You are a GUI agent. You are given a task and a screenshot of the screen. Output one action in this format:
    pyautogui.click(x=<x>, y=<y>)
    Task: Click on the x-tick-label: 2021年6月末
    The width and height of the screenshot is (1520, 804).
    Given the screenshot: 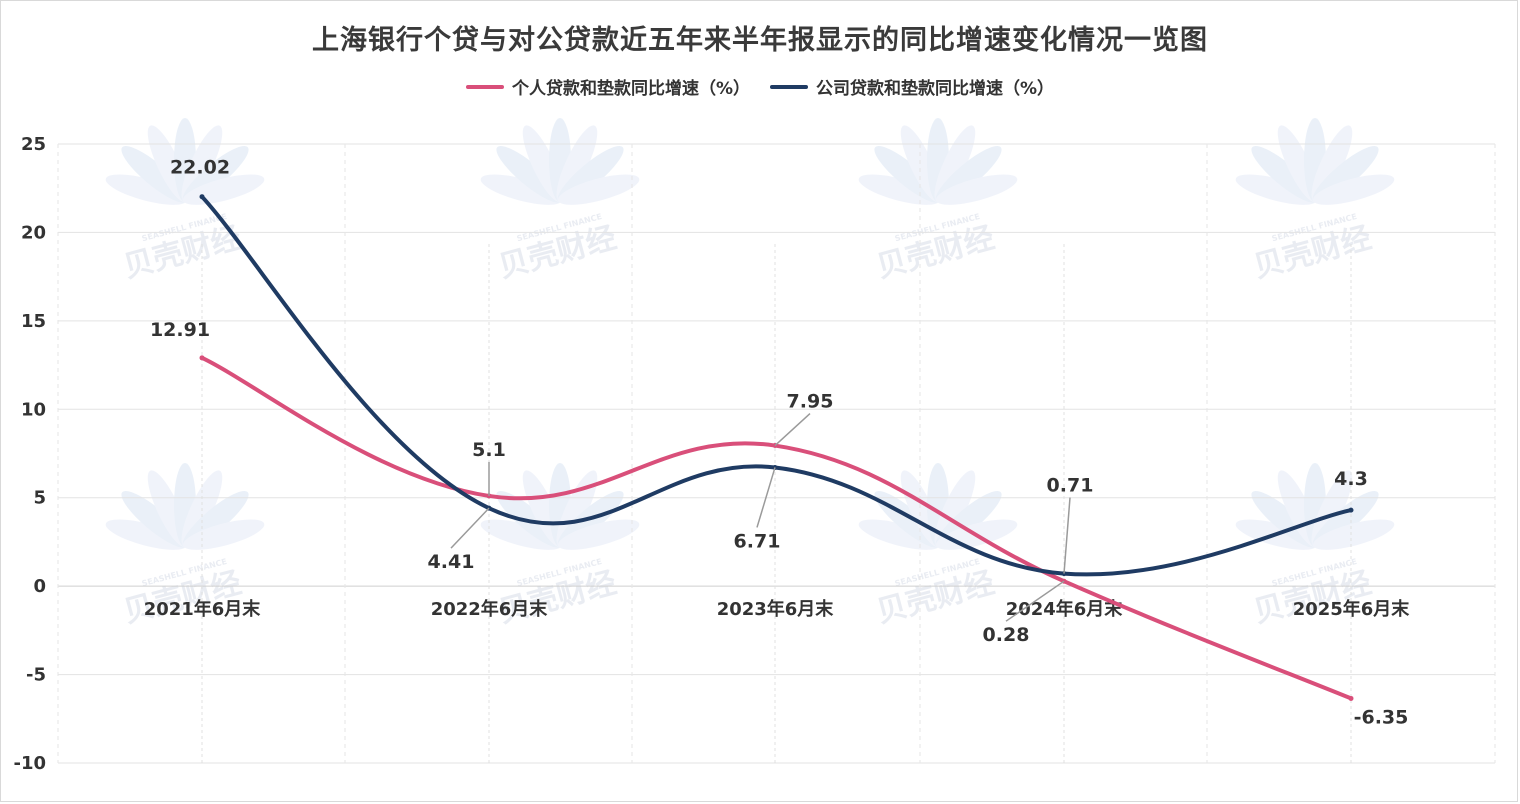 What is the action you would take?
    pyautogui.click(x=203, y=609)
    